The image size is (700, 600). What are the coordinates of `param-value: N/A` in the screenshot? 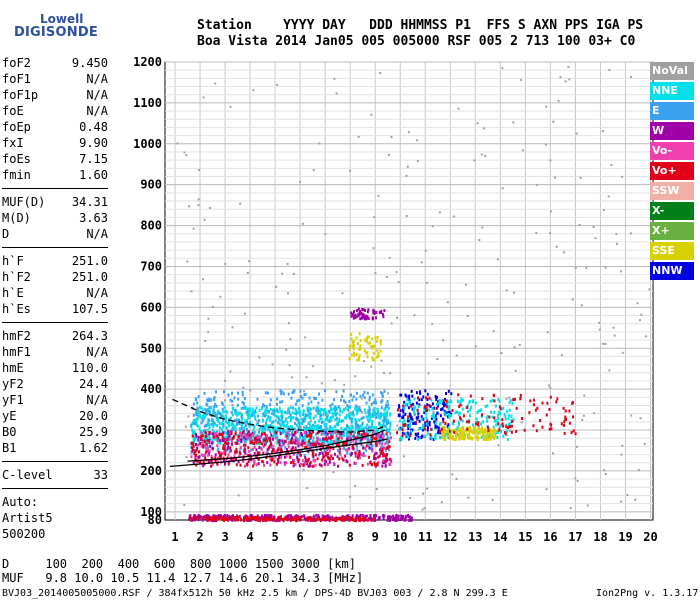 It's located at (97, 95).